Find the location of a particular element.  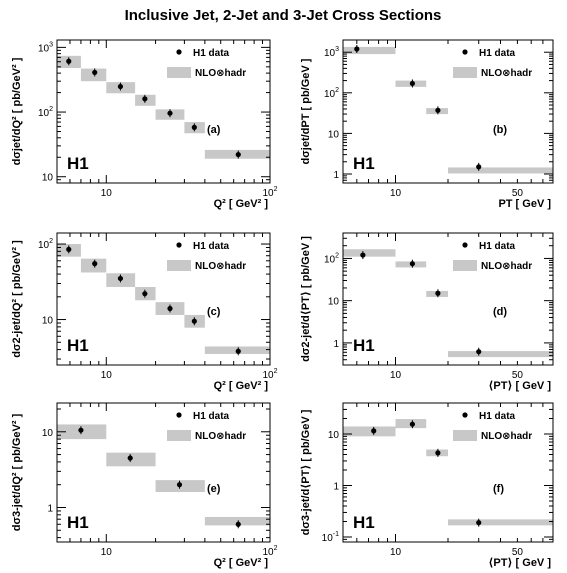

y-tick-label-b-2-base: 10 is located at coordinates (330, 94).